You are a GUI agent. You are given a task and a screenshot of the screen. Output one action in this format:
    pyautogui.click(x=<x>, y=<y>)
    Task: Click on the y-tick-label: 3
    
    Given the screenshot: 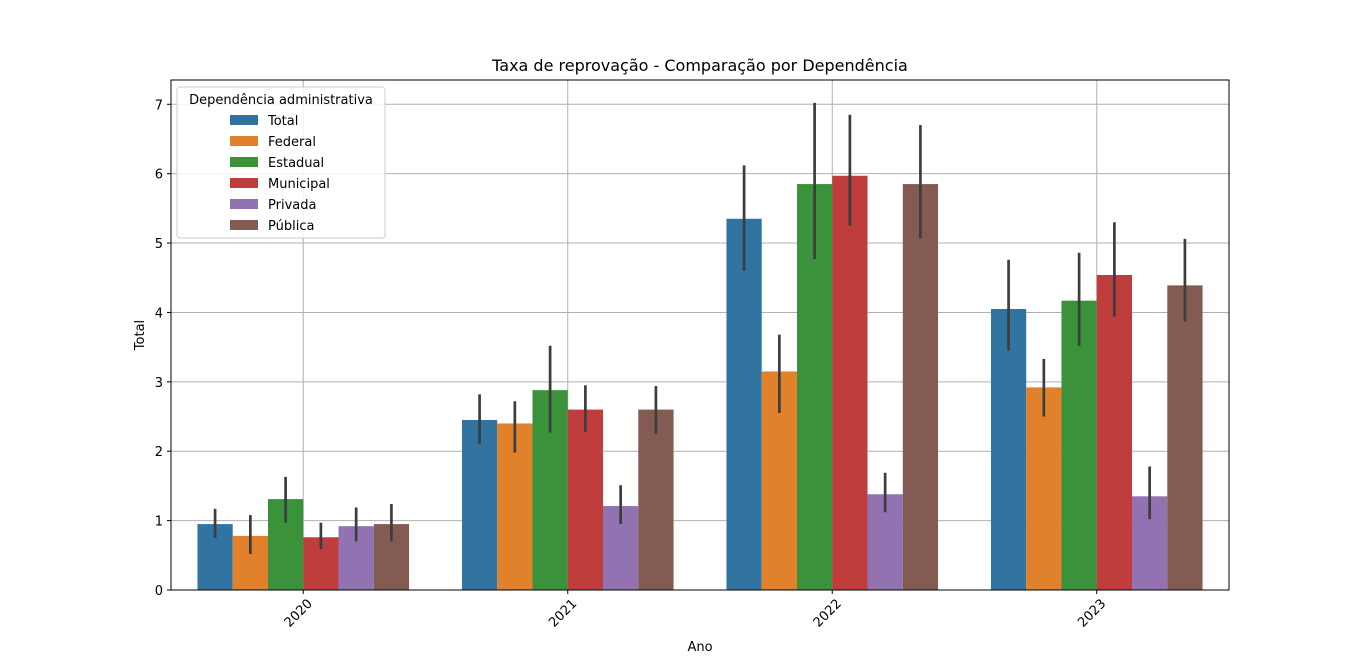 What is the action you would take?
    pyautogui.click(x=159, y=383)
    